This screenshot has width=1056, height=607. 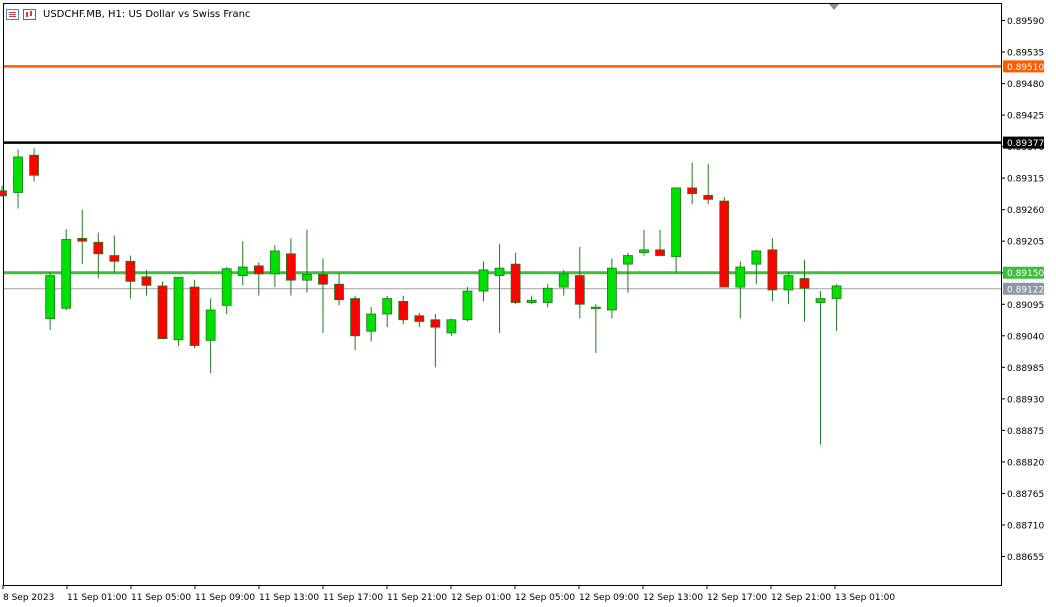 I want to click on y-tick-label: 0.88765, so click(x=1025, y=495).